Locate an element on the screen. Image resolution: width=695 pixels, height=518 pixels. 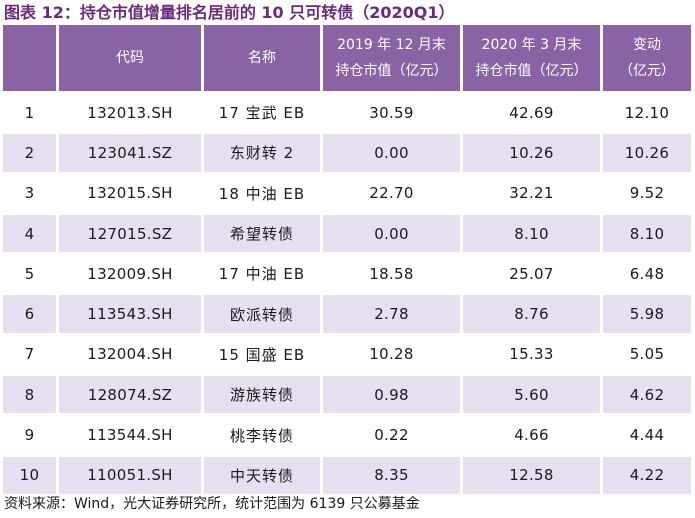
cell-rank: 7 is located at coordinates (29, 353).